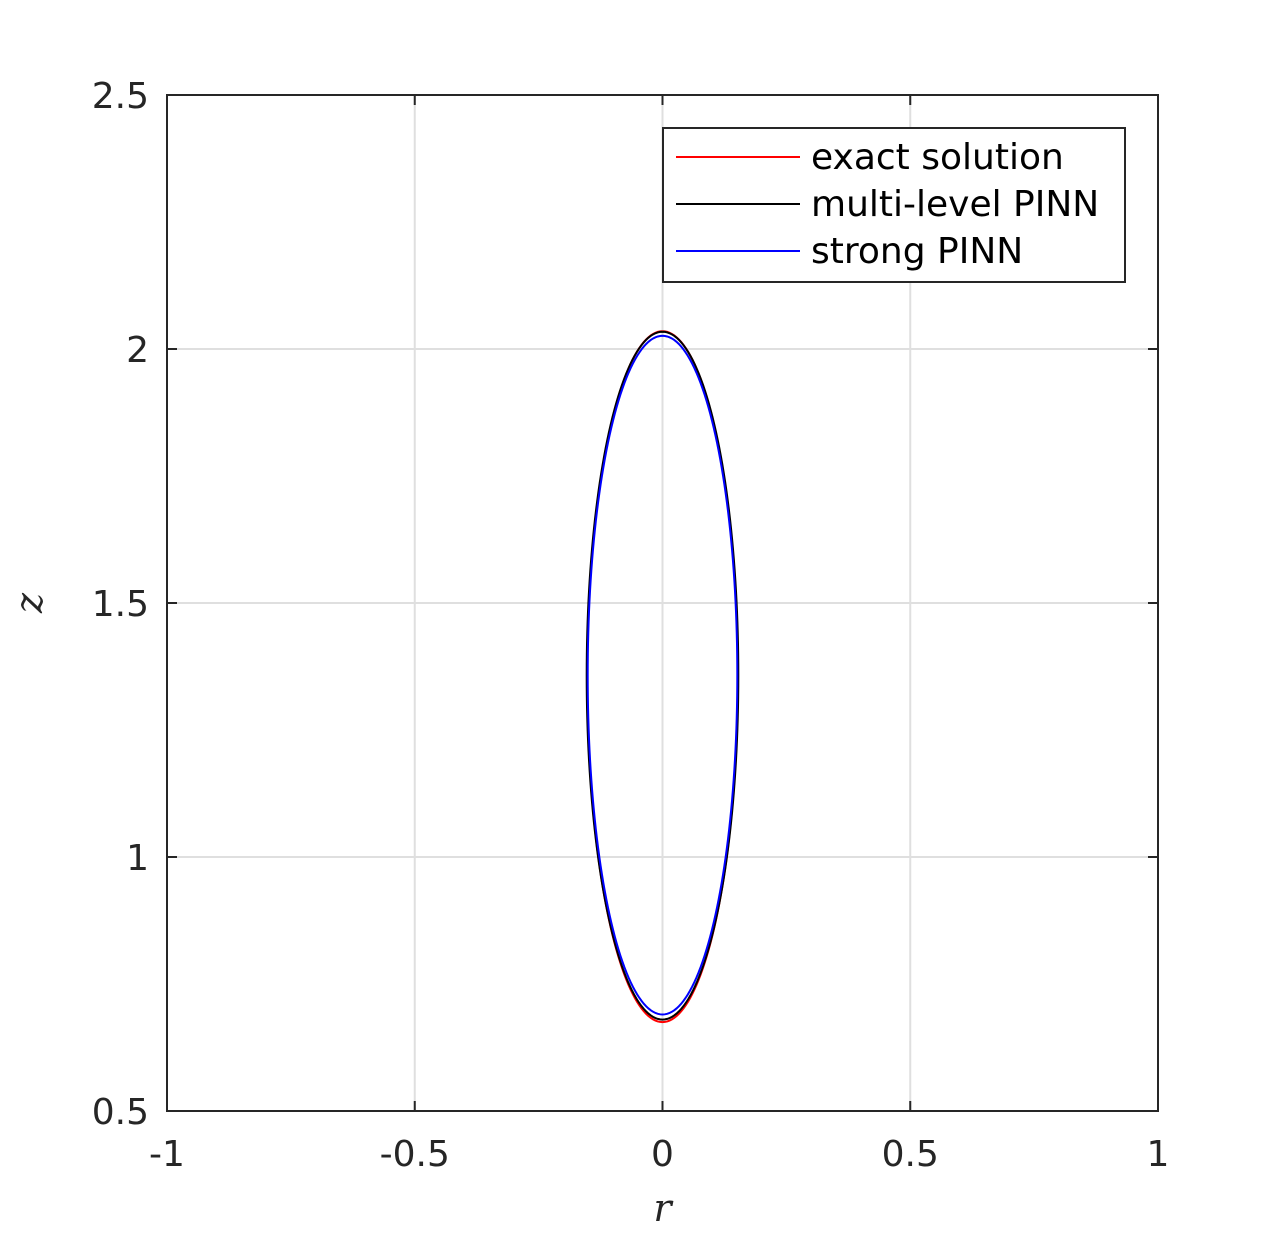  What do you see at coordinates (955, 204) in the screenshot?
I see `legend-entry: multi-level PINN` at bounding box center [955, 204].